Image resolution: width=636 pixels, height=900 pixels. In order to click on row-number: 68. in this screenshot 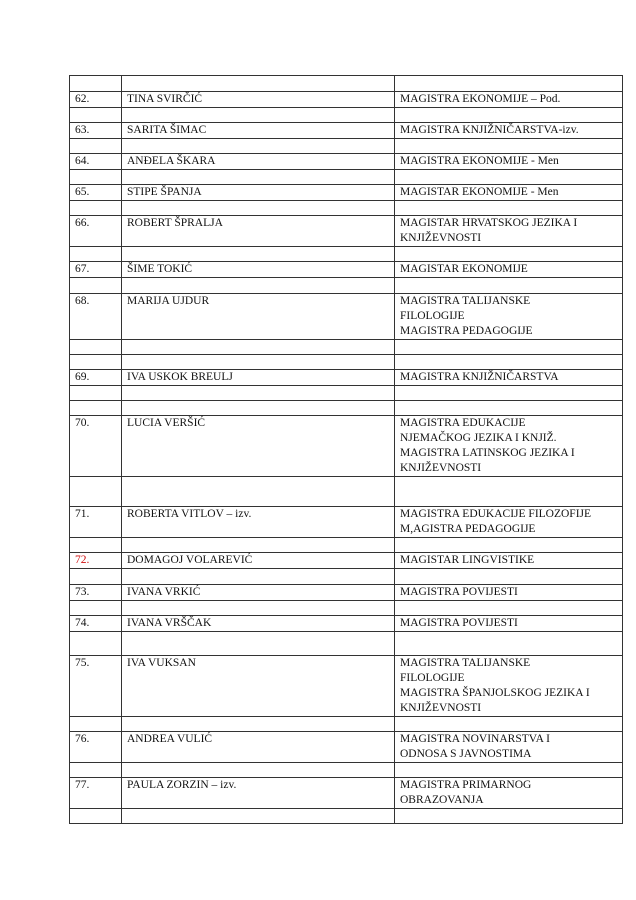, I will do `click(95, 316)`.